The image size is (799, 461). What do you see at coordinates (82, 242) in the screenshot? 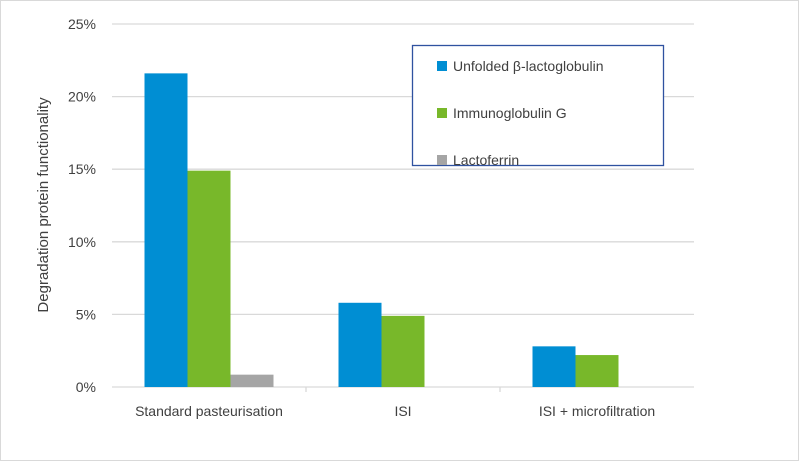
I see `y-tick-label: 10%` at bounding box center [82, 242].